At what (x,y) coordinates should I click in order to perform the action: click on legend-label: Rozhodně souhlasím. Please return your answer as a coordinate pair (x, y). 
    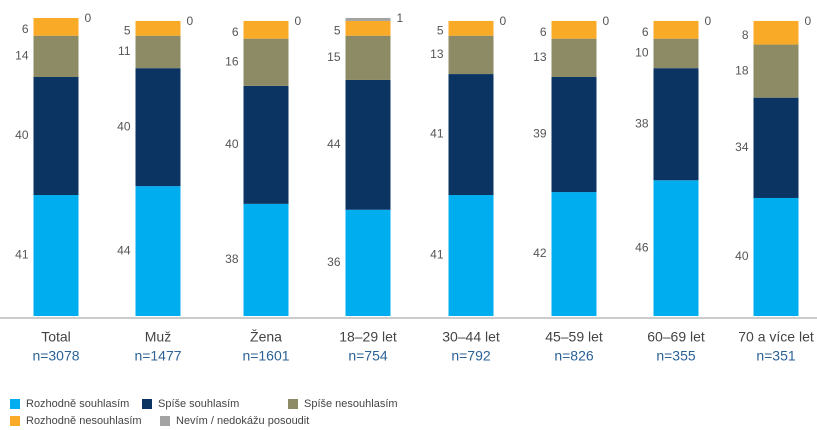
    Looking at the image, I should click on (77, 404).